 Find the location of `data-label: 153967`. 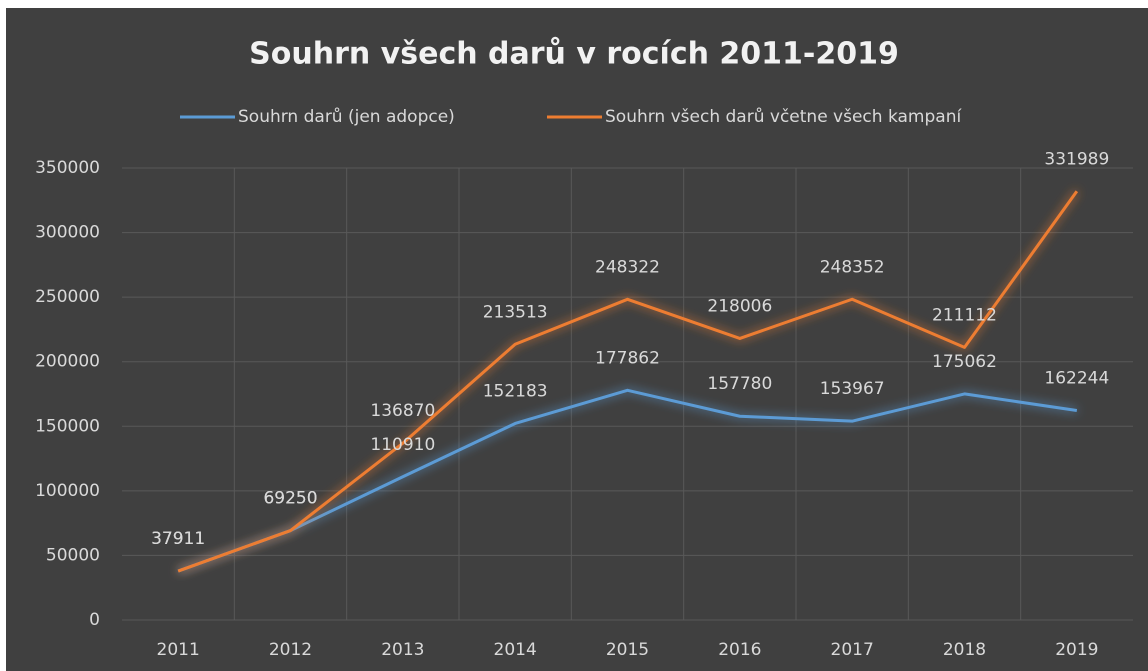

data-label: 153967 is located at coordinates (852, 389).